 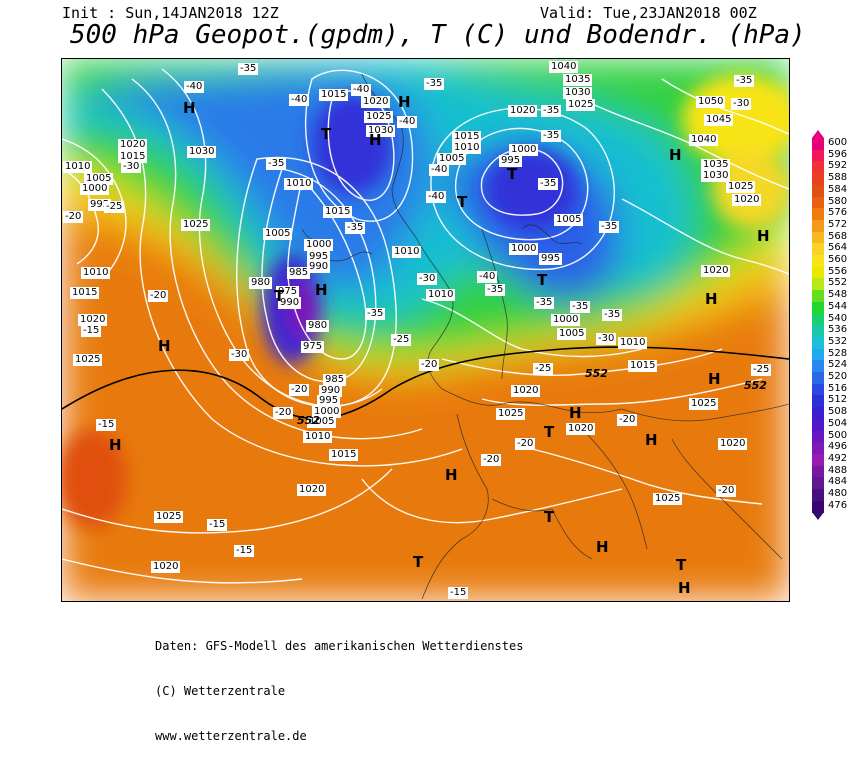 What do you see at coordinates (838, 271) in the screenshot?
I see `legend-value: 556` at bounding box center [838, 271].